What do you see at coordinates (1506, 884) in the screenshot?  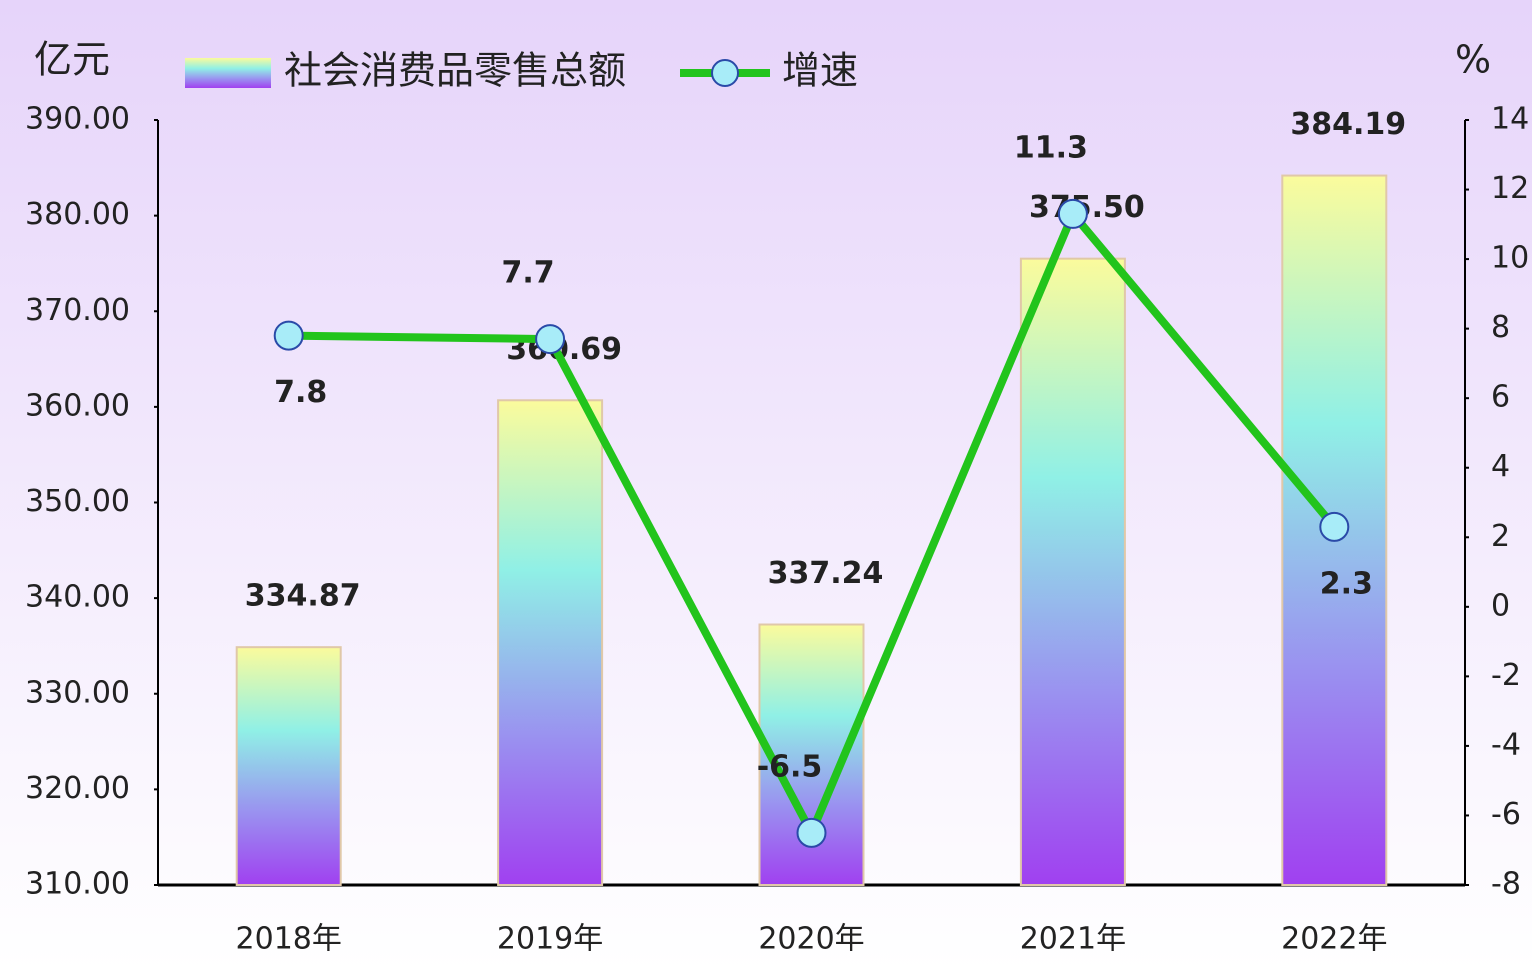 I see `y2-tick-label: -8` at bounding box center [1506, 884].